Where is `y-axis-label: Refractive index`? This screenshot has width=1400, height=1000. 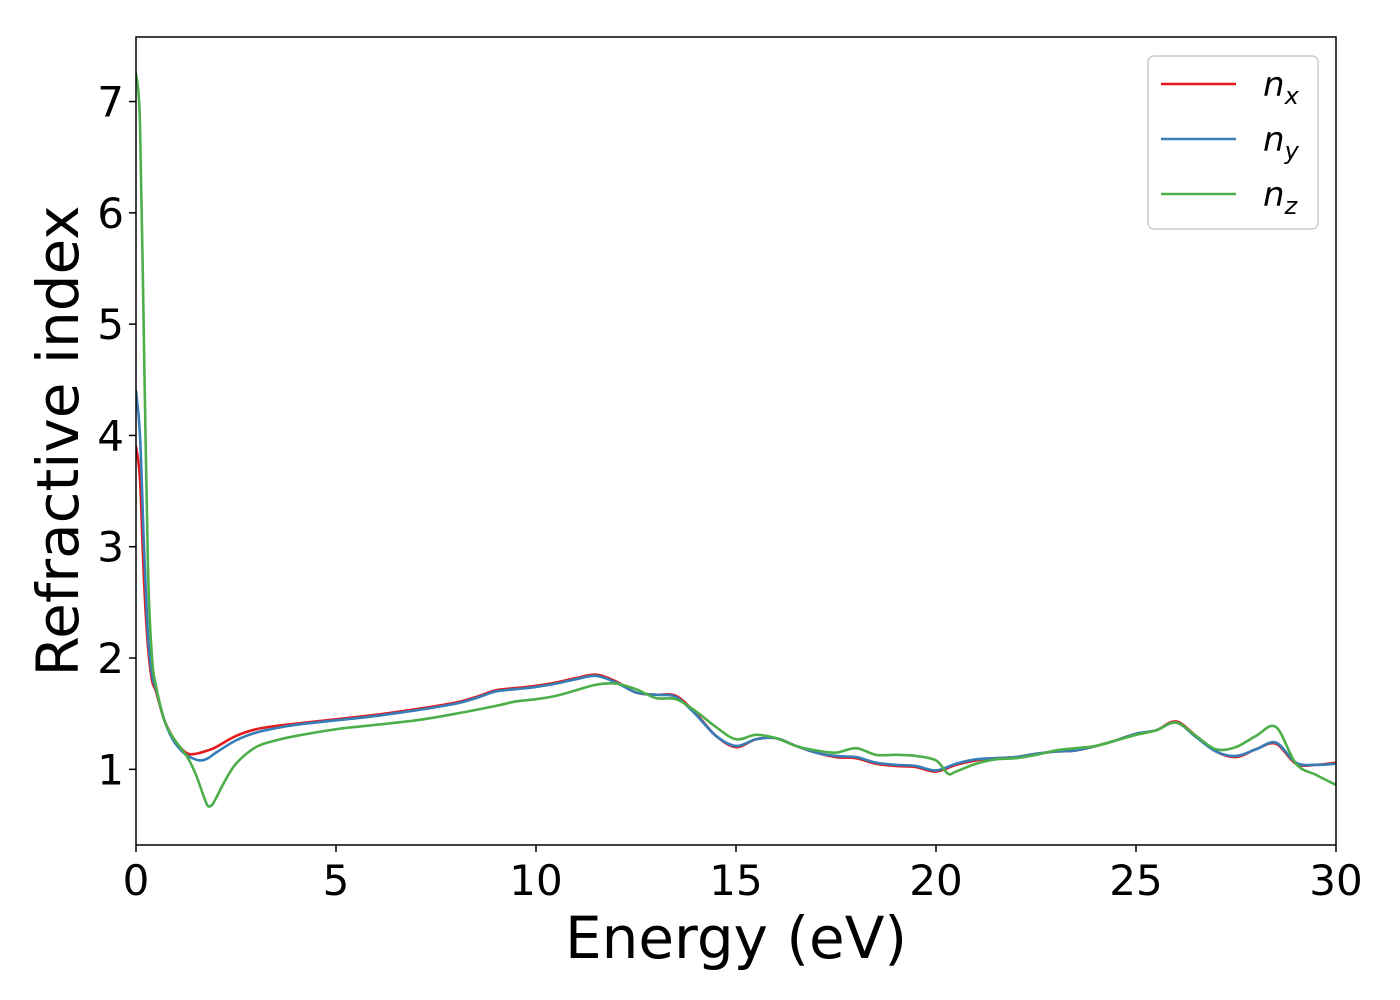 y-axis-label: Refractive index is located at coordinates (58, 440).